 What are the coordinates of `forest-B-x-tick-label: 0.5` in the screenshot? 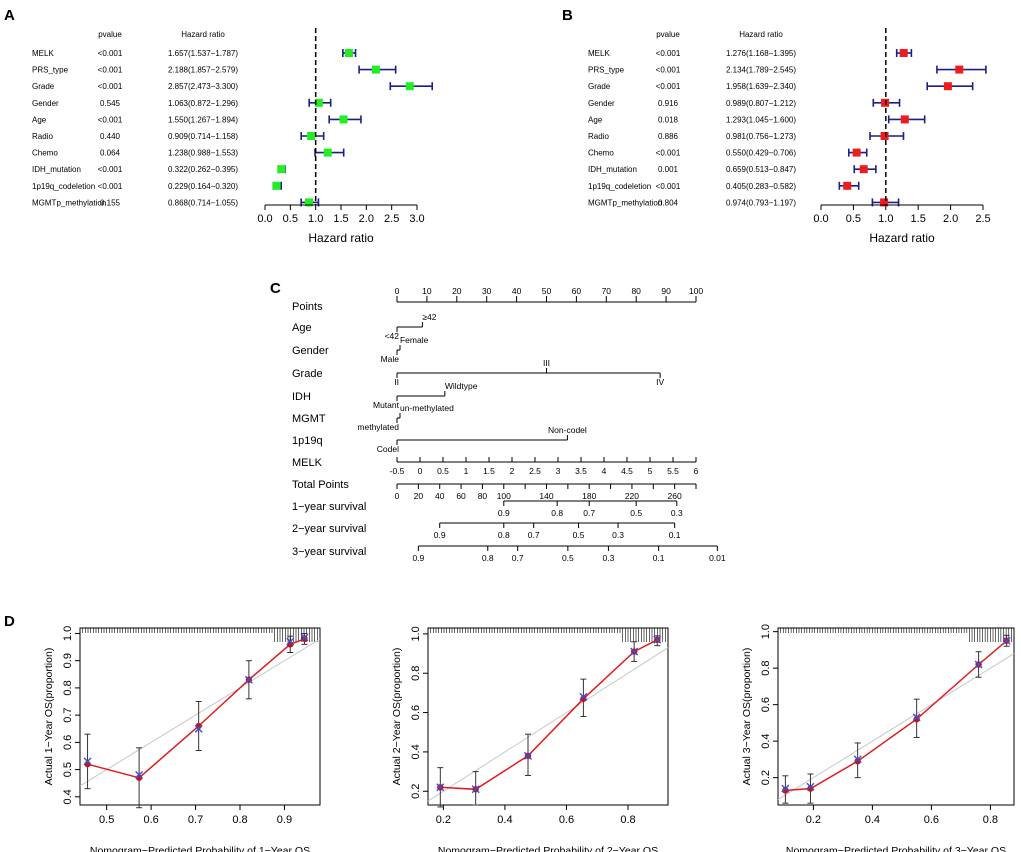 It's located at (853, 219).